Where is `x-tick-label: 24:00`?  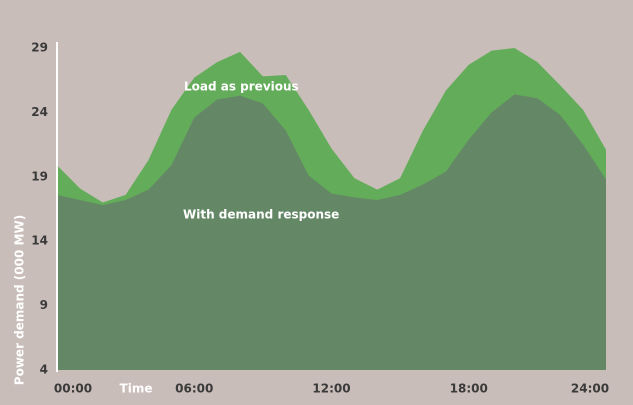 x-tick-label: 24:00 is located at coordinates (590, 389).